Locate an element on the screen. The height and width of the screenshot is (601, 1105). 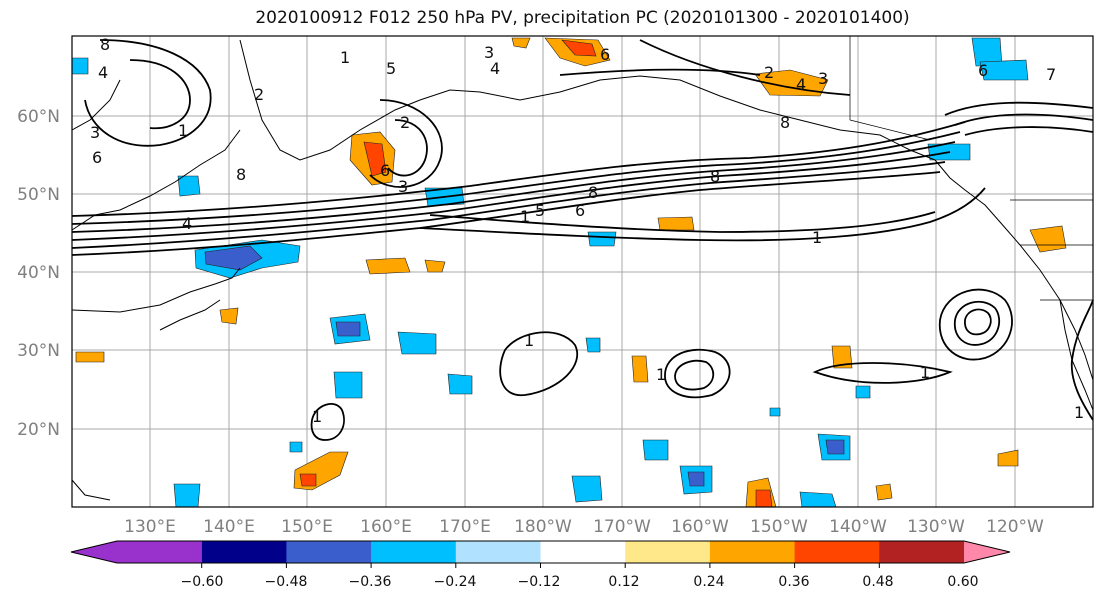
lon-label: 120°W is located at coordinates (1015, 527).